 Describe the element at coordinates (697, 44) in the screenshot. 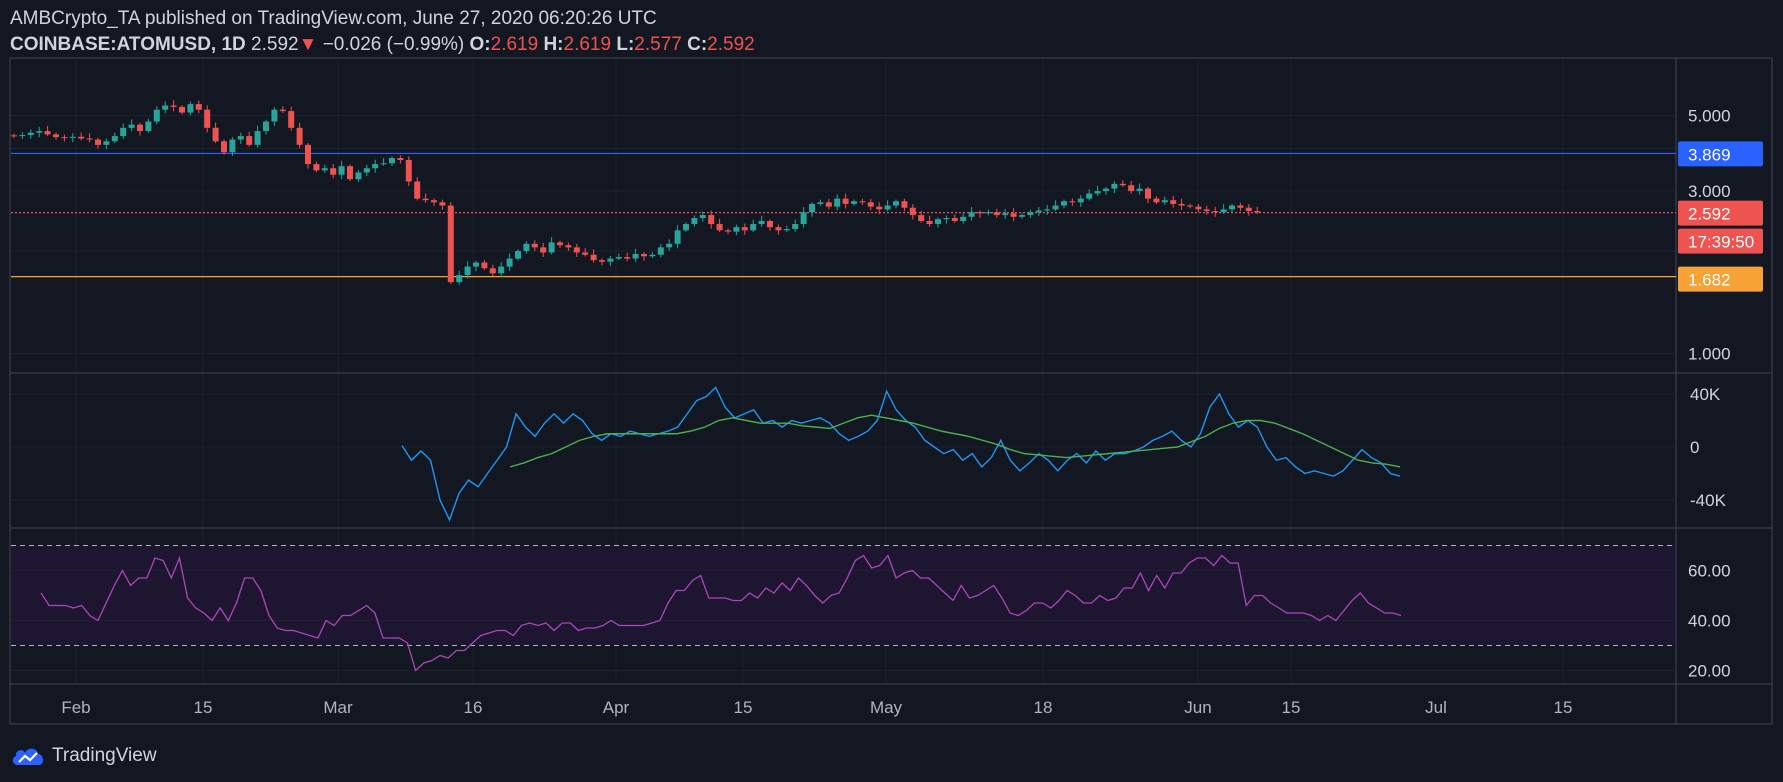

I see `close-label: C:` at that location.